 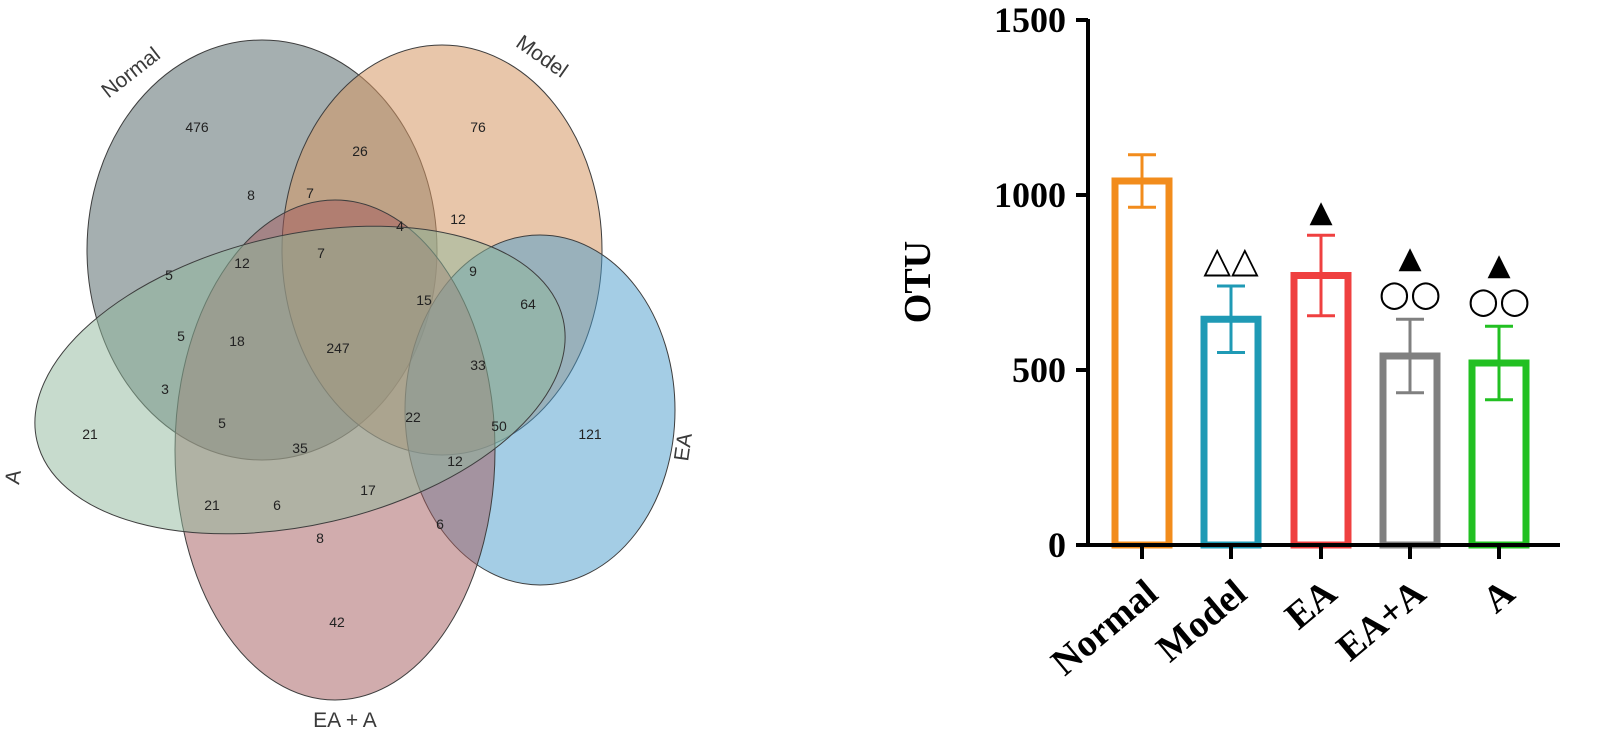 What do you see at coordinates (360, 151) in the screenshot?
I see `venn-count: 26` at bounding box center [360, 151].